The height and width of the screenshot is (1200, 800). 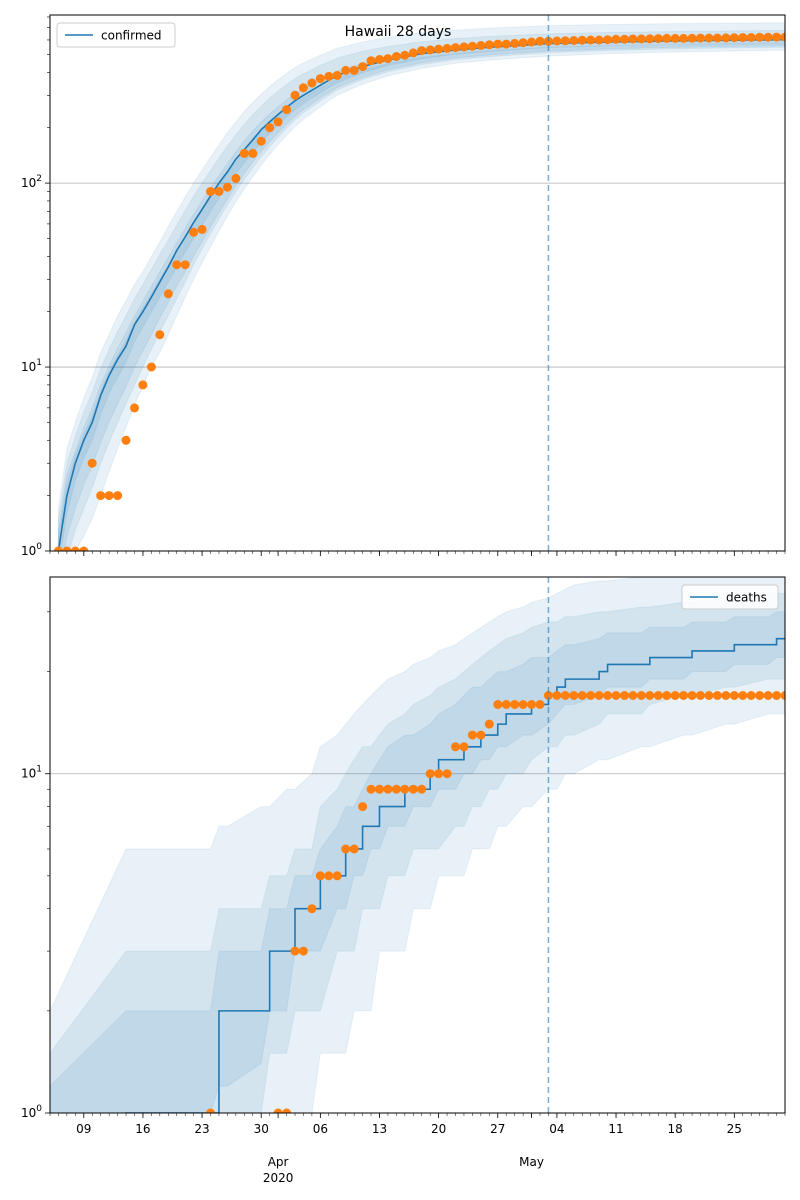 I want to click on x-month-label: Apr, so click(x=278, y=1162).